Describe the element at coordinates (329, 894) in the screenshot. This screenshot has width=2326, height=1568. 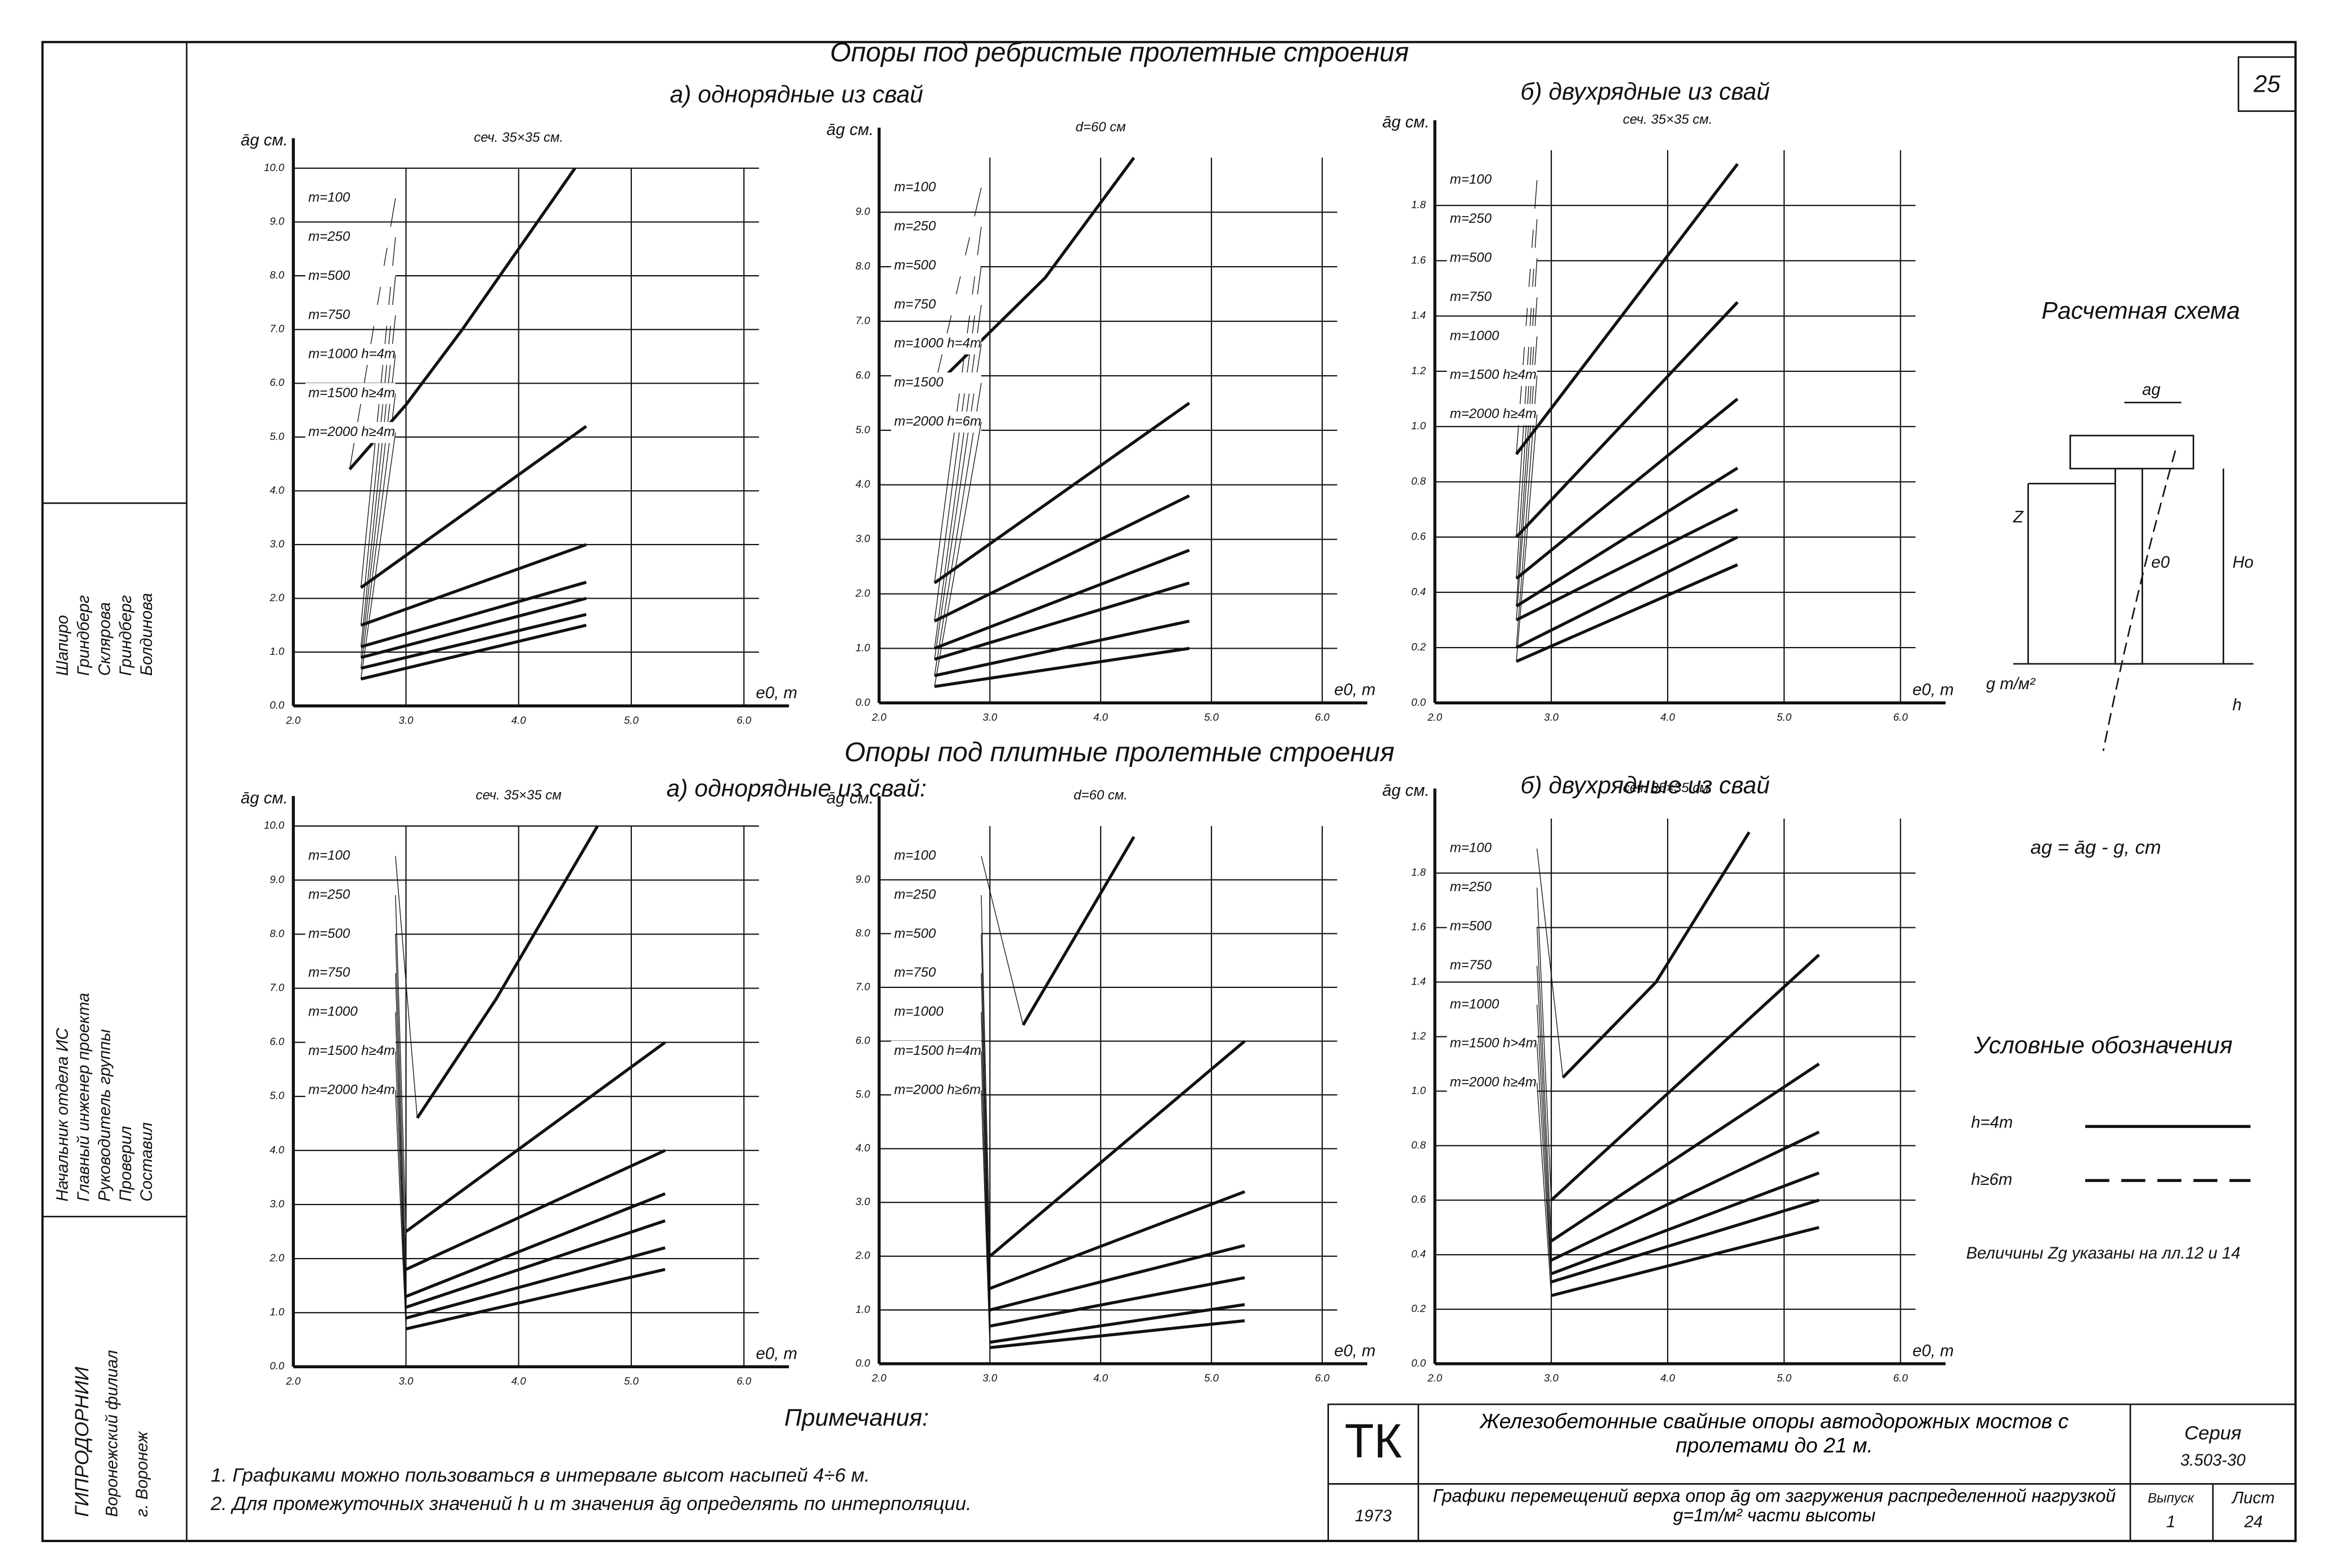
I see `curve-label: m=250` at that location.